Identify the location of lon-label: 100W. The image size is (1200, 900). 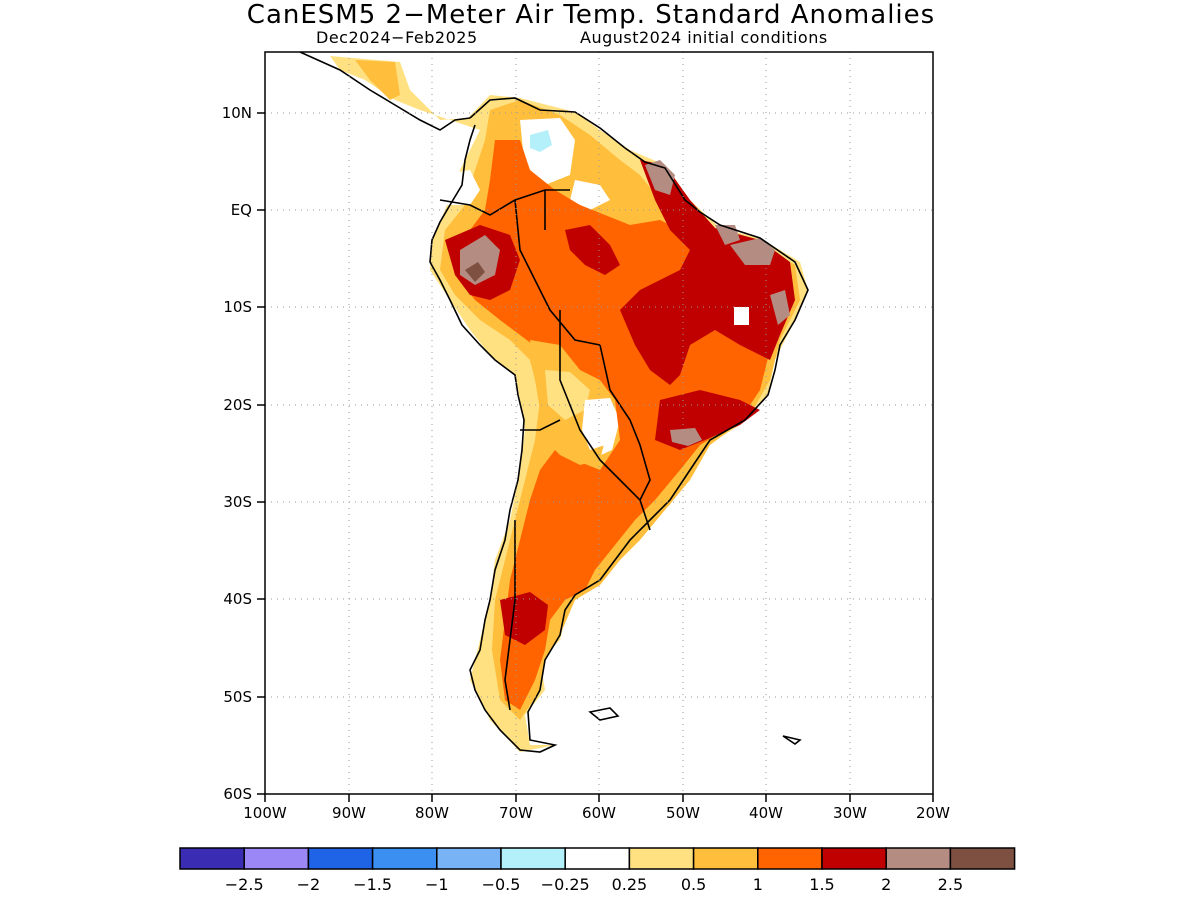
(265, 813).